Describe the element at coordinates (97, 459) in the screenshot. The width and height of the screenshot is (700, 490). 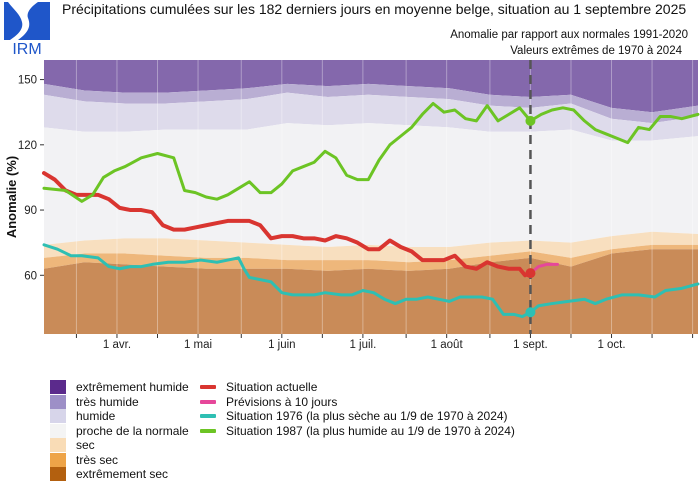
I see `legend-label: très sec` at that location.